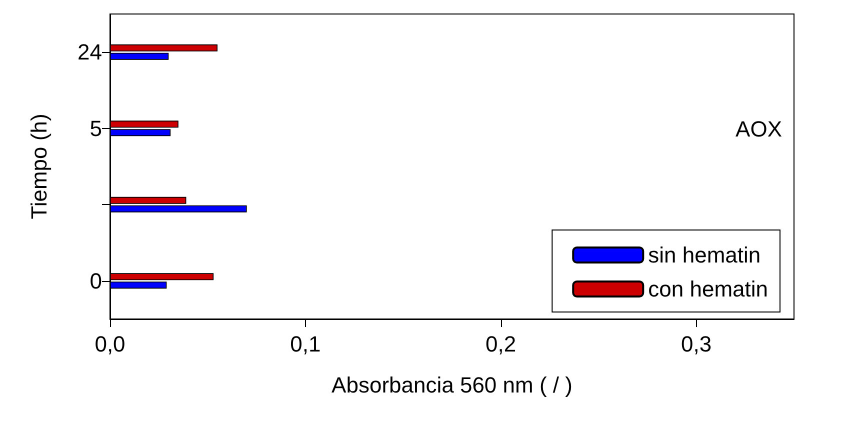 The height and width of the screenshot is (437, 844). I want to click on x-tick-label: 0,1, so click(305, 344).